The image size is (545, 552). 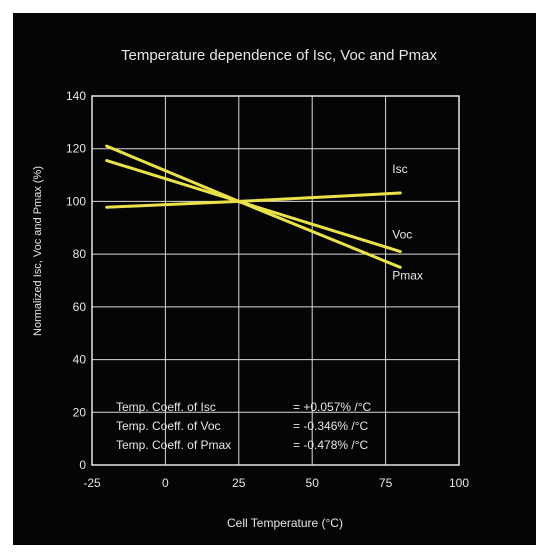 I want to click on y-tick-label-7: 140, so click(x=76, y=96).